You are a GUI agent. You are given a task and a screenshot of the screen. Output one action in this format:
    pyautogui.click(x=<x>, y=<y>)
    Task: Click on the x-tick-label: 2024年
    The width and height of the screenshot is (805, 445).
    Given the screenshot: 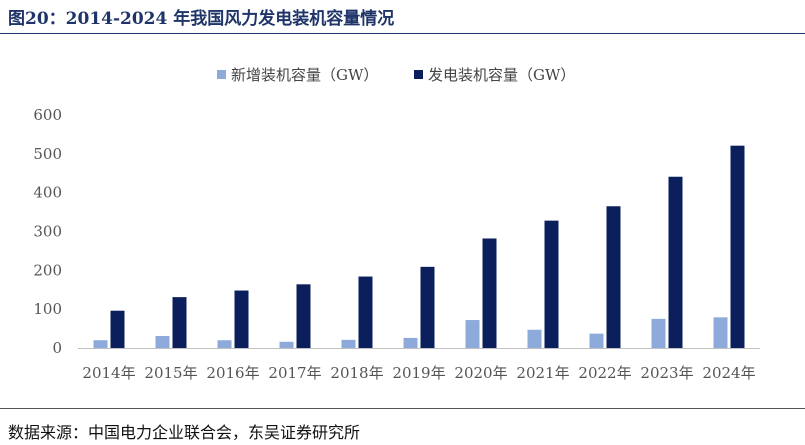 What is the action you would take?
    pyautogui.click(x=728, y=373)
    